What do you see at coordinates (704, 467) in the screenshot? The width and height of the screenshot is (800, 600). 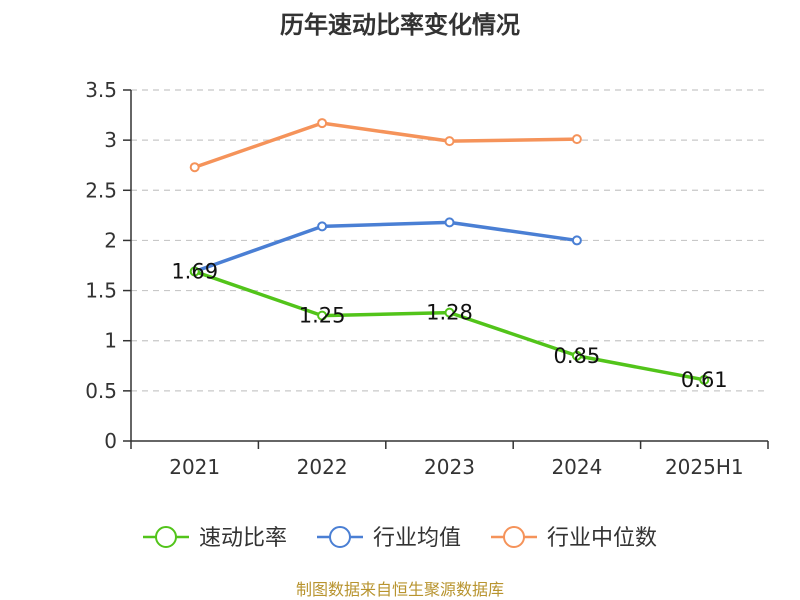 I see `x-tick-label: 2025H1` at bounding box center [704, 467].